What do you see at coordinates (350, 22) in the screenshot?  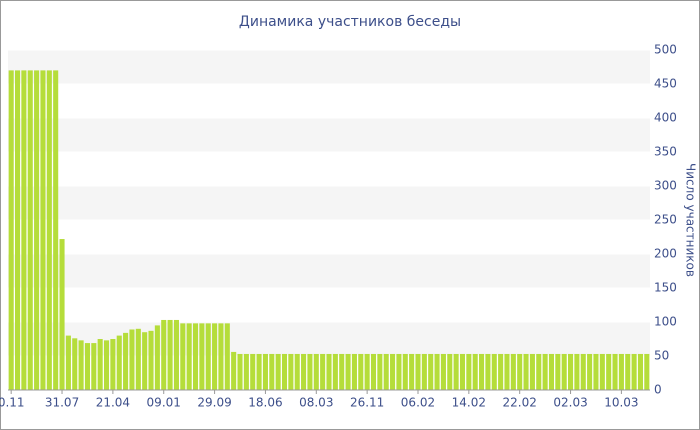 I see `chart-title: Динамика участников беседы` at bounding box center [350, 22].